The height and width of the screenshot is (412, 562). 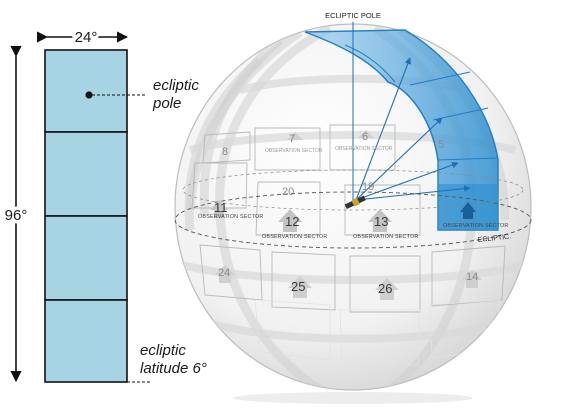 I want to click on svg-text: 19, so click(x=368, y=187).